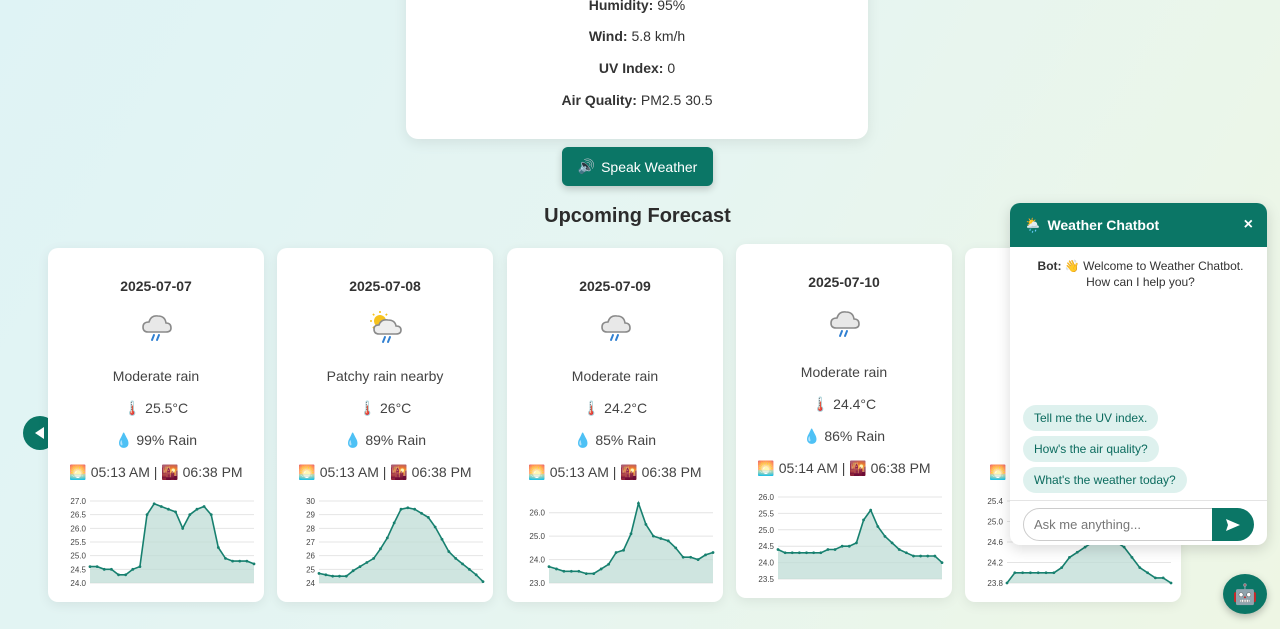  I want to click on y-tick-label: 30, so click(310, 501).